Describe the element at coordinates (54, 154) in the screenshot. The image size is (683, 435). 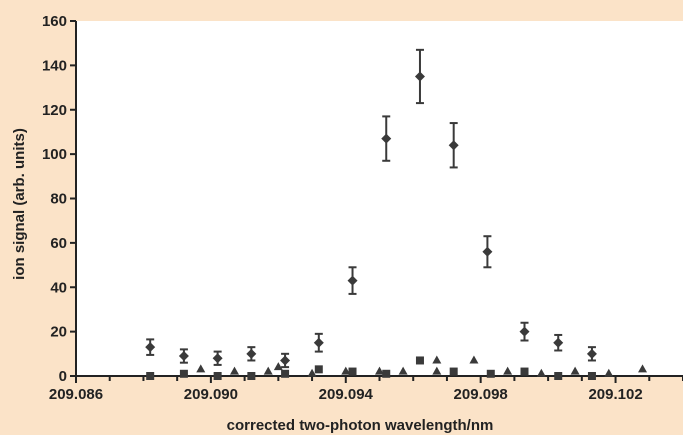
I see `y-tick-label: 100` at that location.